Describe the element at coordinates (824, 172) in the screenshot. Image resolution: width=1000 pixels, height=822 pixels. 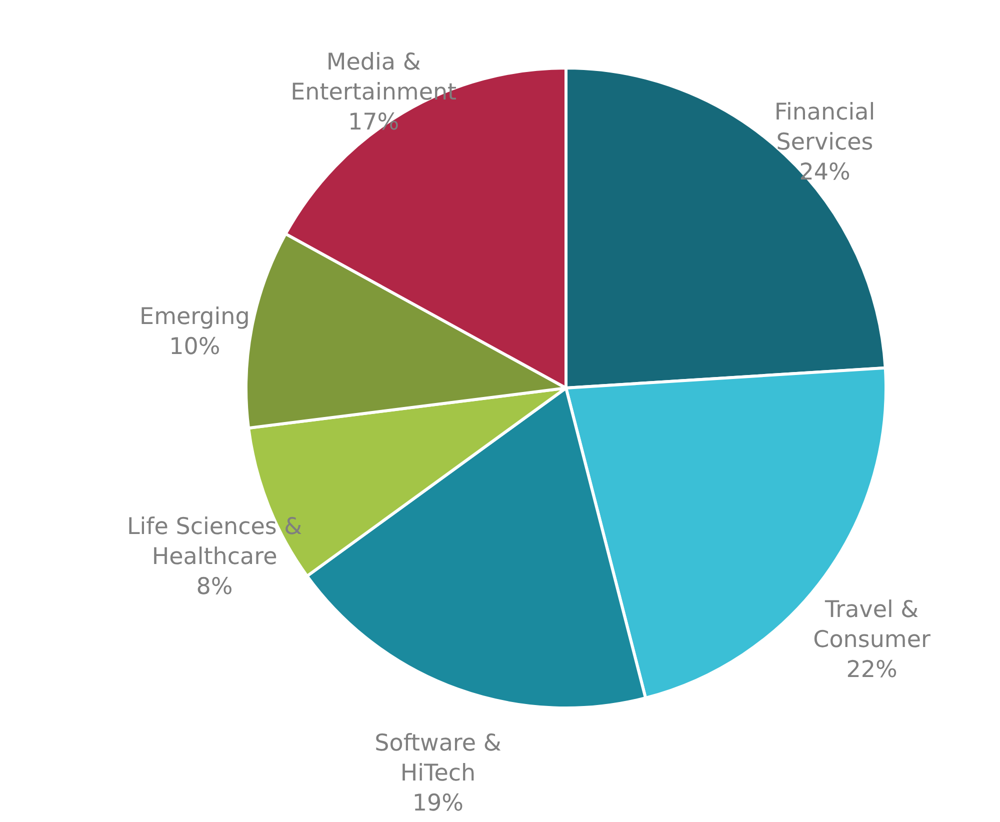
I see `data-label: 24%` at that location.